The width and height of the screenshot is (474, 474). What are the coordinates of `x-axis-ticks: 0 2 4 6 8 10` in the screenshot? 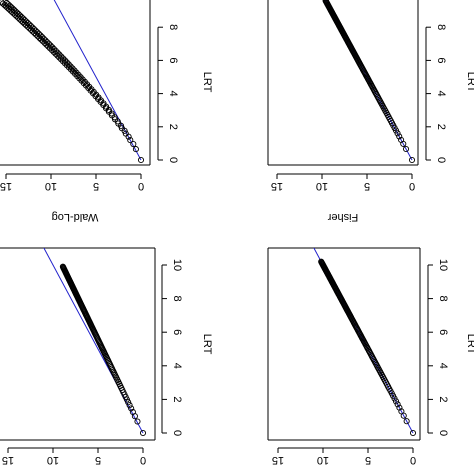 It's located at (172, 347).